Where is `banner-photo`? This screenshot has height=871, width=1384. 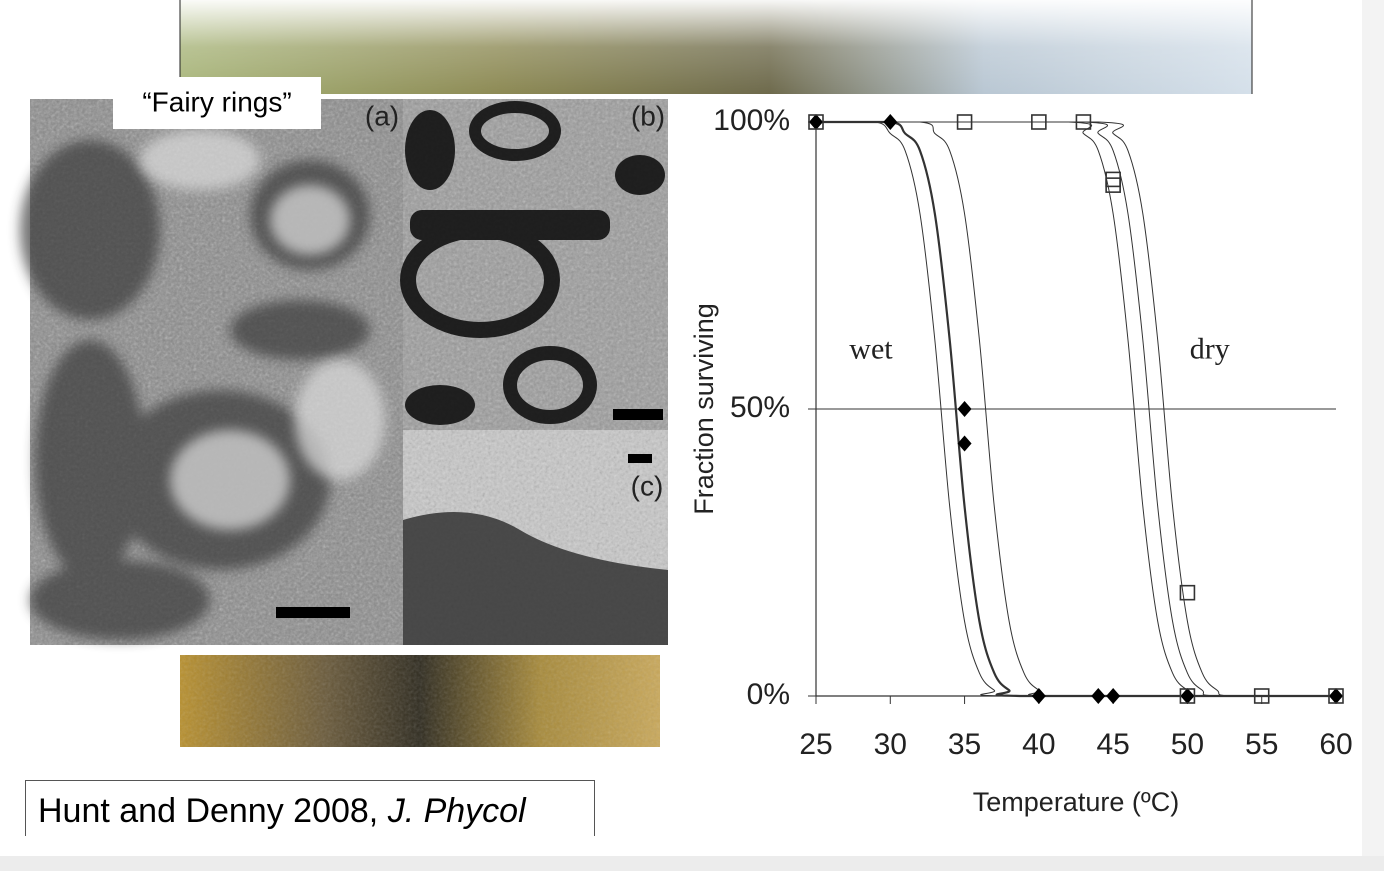 banner-photo is located at coordinates (716, 47).